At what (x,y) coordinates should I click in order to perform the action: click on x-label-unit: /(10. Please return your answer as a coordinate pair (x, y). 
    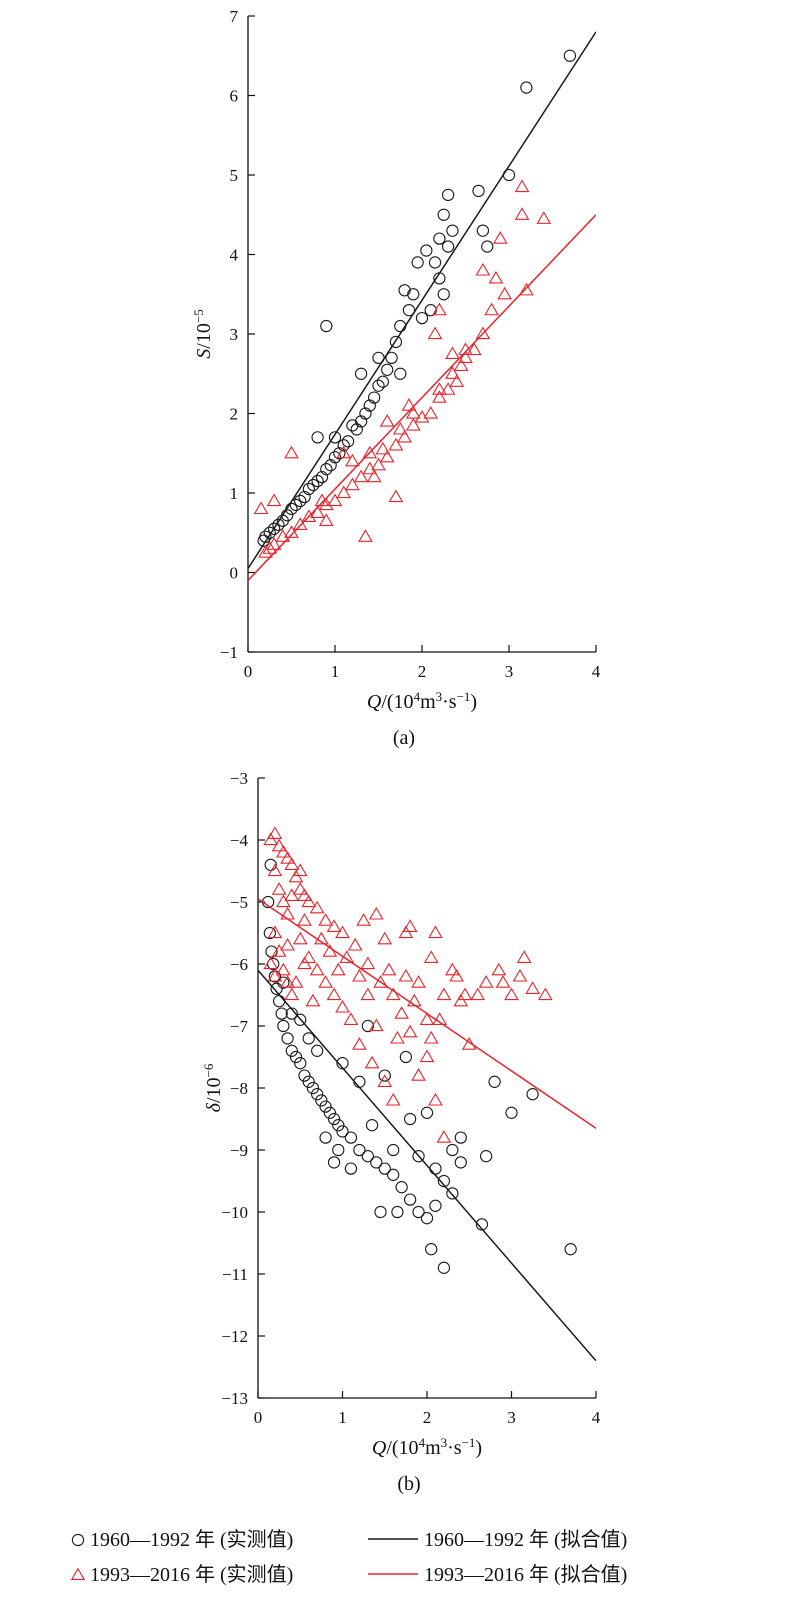
    Looking at the image, I should click on (402, 1448).